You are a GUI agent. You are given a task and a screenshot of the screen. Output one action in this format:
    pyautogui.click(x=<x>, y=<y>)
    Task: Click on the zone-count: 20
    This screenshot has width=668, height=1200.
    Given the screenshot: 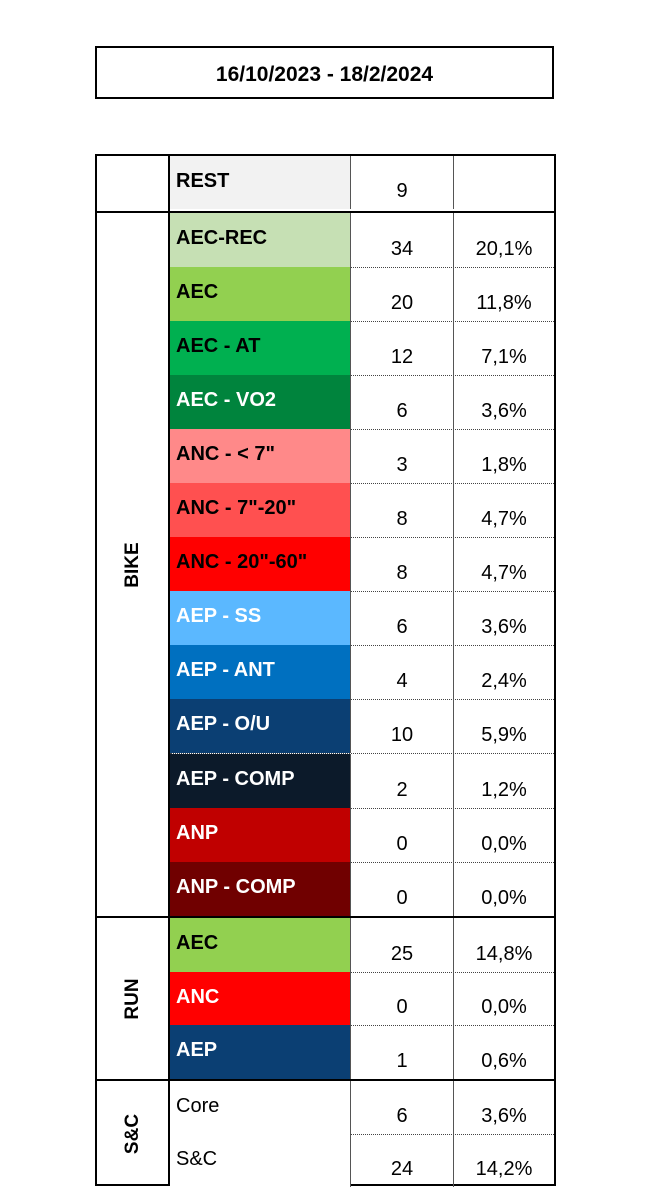 What is the action you would take?
    pyautogui.click(x=402, y=294)
    